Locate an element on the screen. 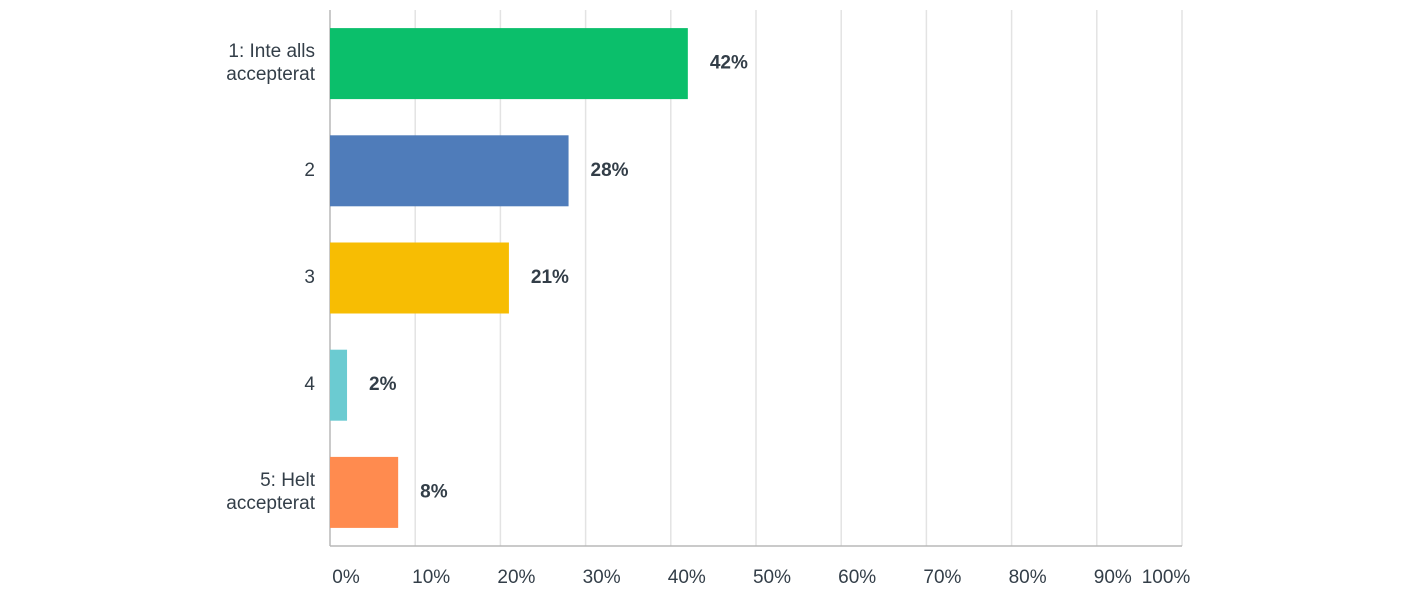  x-tick-label: 20% is located at coordinates (516, 577).